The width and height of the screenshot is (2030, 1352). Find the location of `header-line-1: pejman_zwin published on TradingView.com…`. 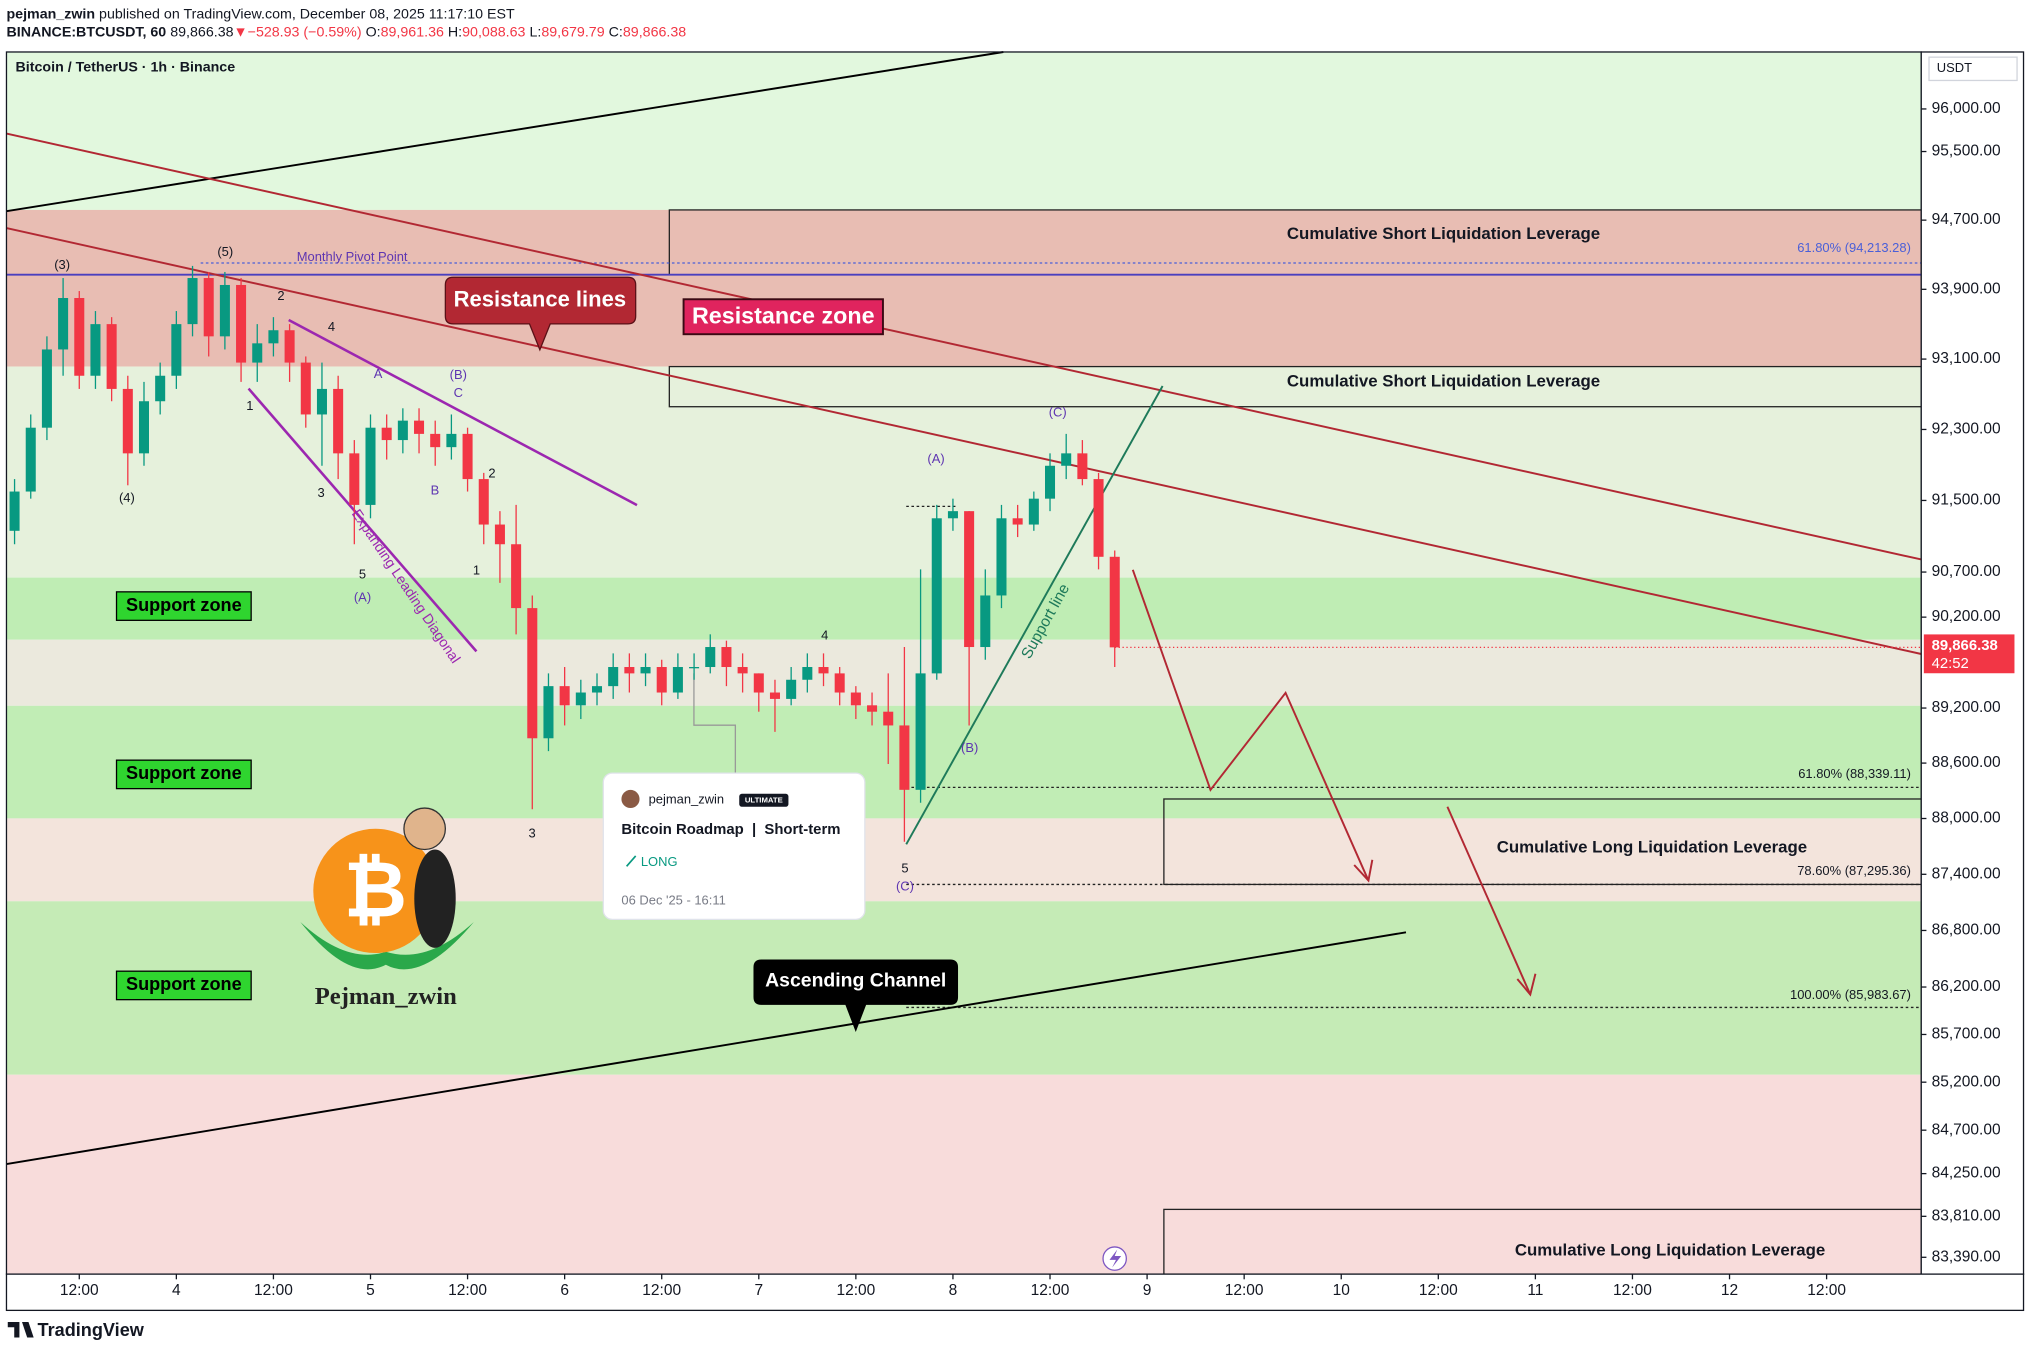

header-line-1: pejman_zwin published on TradingView.com… is located at coordinates (260, 14).